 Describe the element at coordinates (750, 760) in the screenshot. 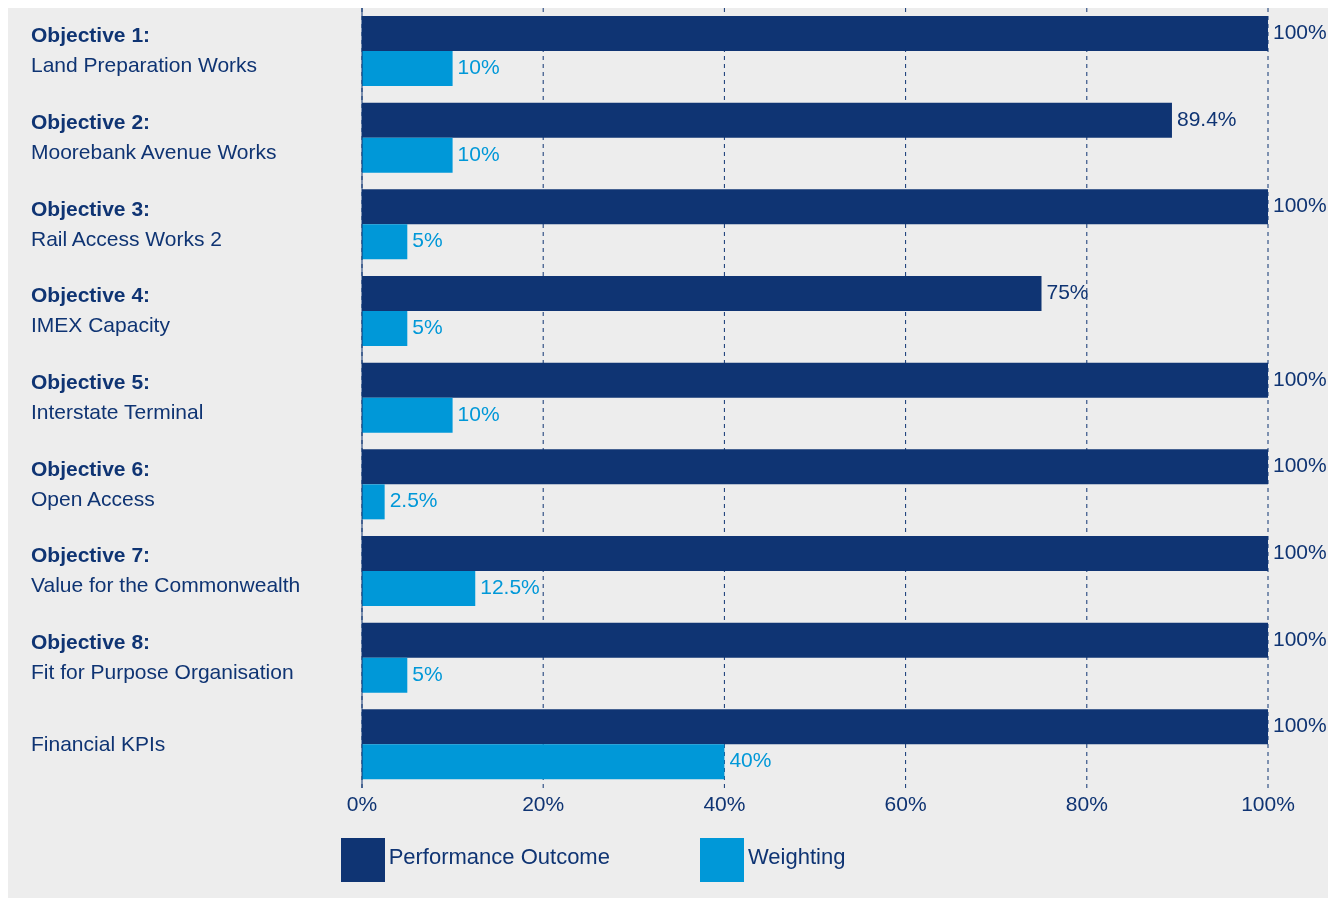

I see `data-label: 40%` at that location.